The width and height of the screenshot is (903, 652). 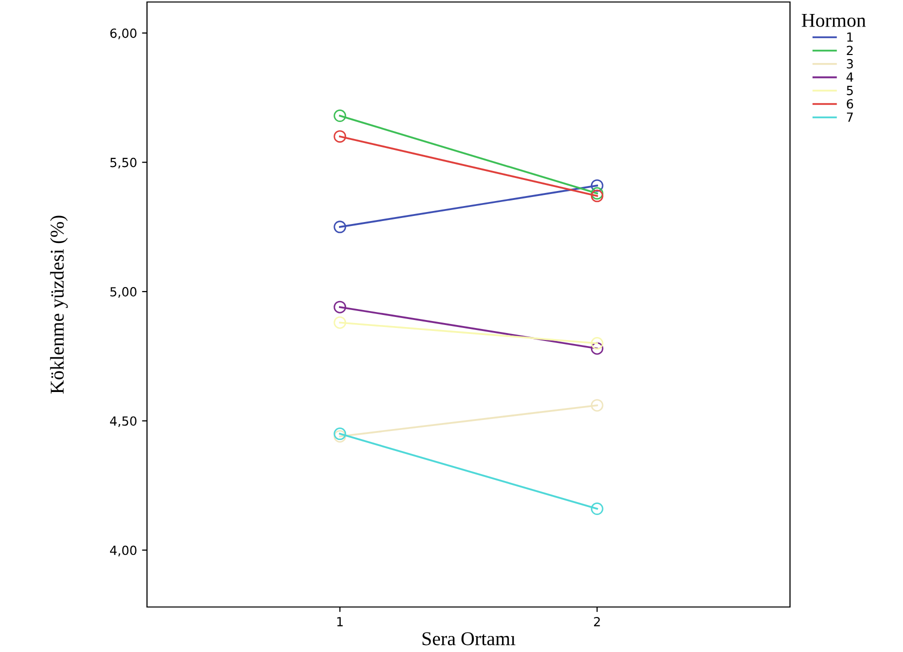 What do you see at coordinates (849, 91) in the screenshot?
I see `legend-label: 5` at bounding box center [849, 91].